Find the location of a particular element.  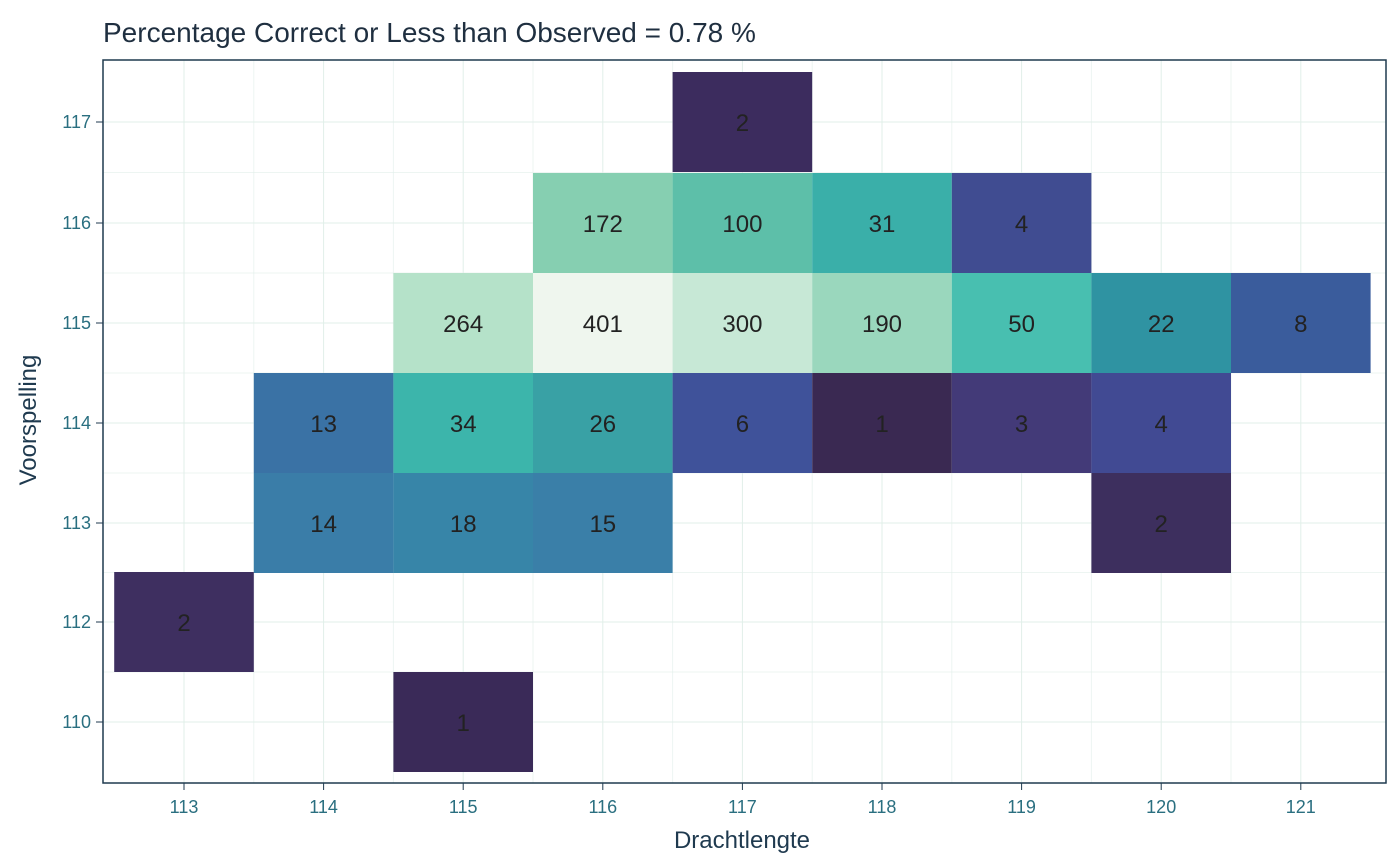

y-tick-label: 110 is located at coordinates (76, 722).